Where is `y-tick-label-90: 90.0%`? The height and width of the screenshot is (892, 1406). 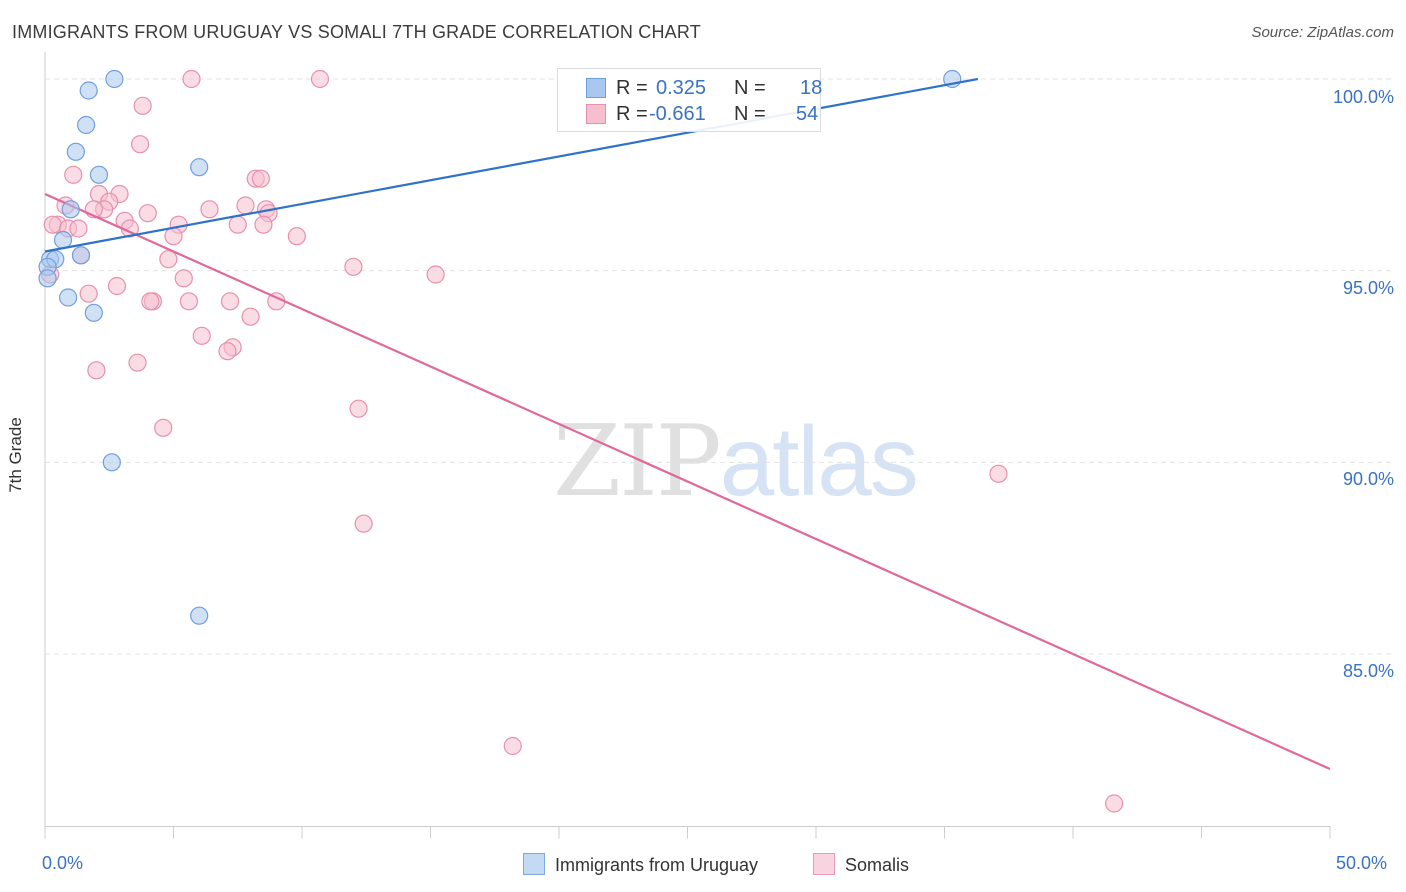
y-tick-label-90: 90.0% is located at coordinates (1368, 479).